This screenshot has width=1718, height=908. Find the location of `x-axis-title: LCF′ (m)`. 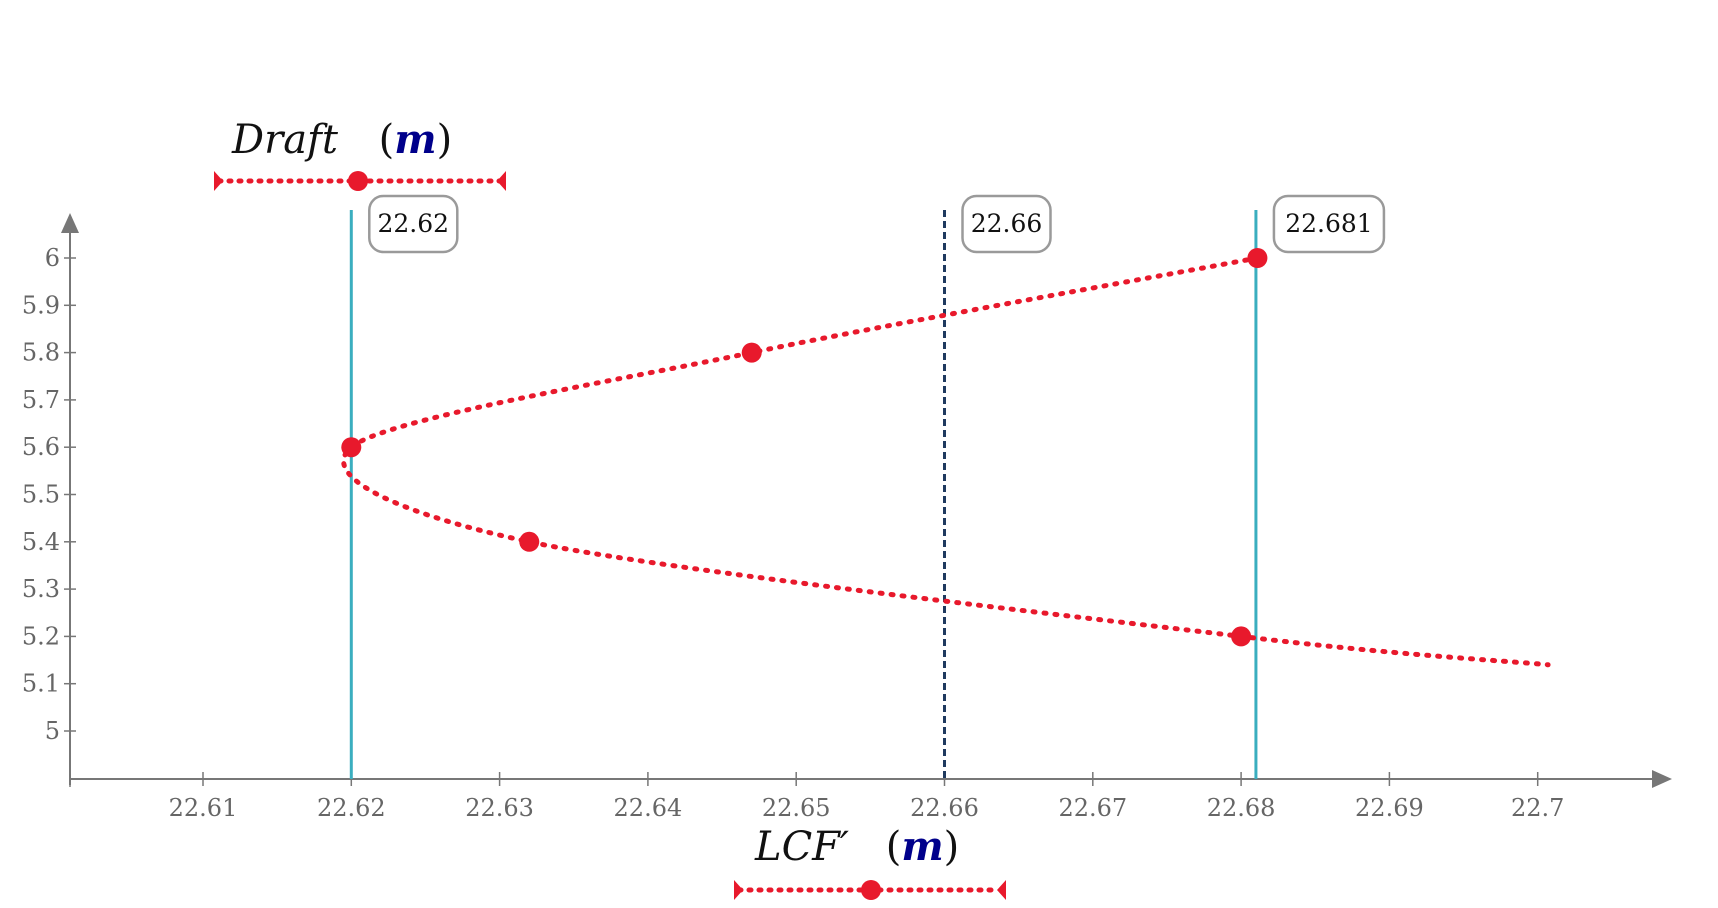

x-axis-title: LCF′ (m) is located at coordinates (856, 846).